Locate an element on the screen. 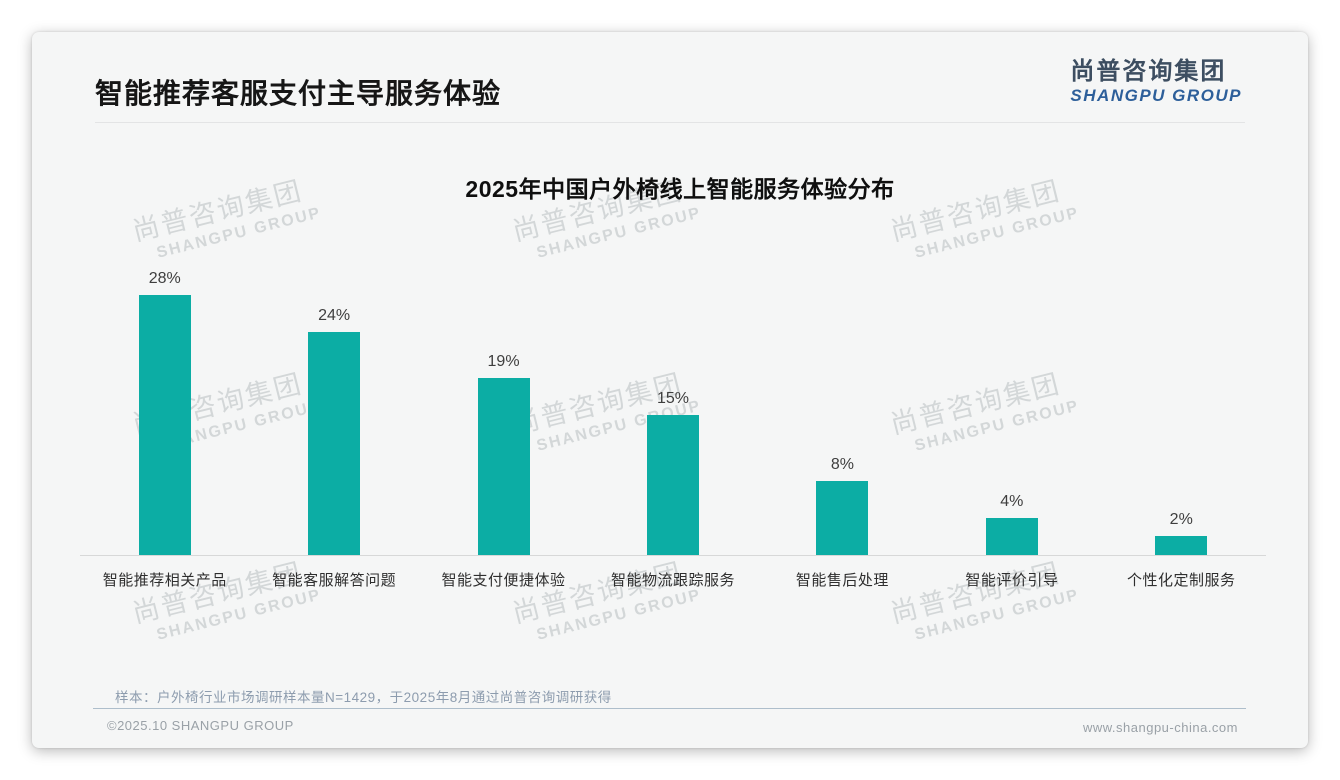 This screenshot has height=780, width=1340. bar-category-label: 智能评价引导 is located at coordinates (1012, 580).